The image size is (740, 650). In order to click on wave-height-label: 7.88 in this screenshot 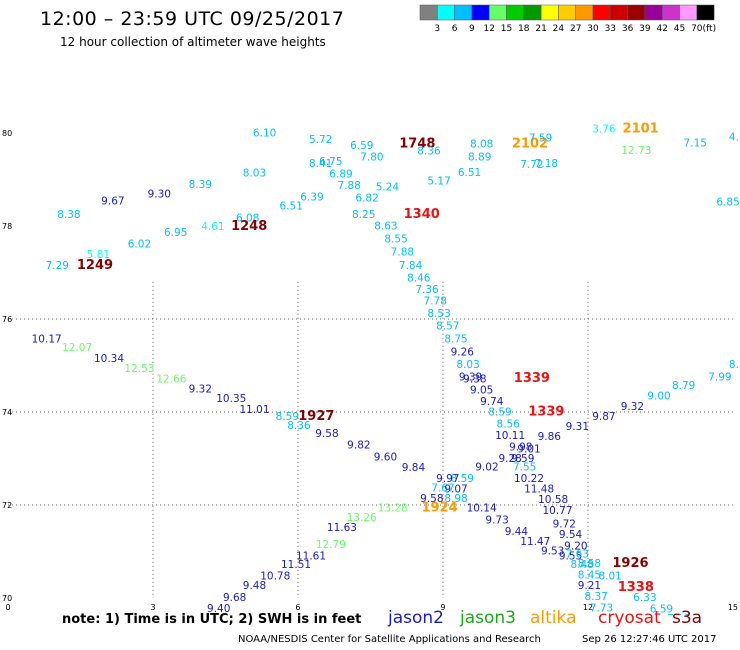, I will do `click(402, 252)`.